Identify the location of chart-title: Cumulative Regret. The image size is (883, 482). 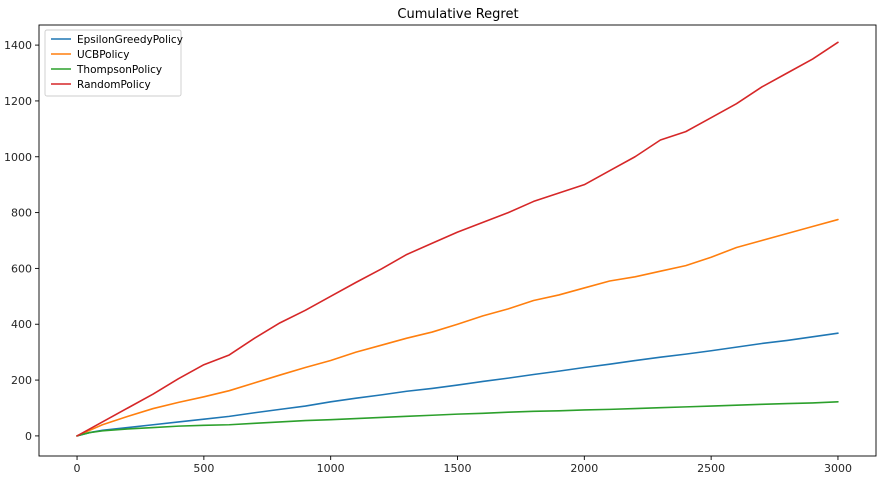
(457, 14).